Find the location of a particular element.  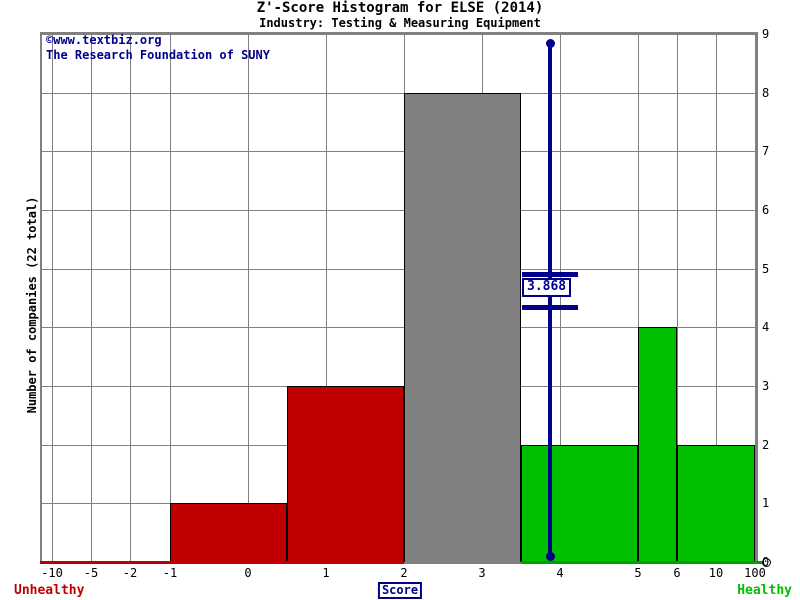

y-tick-label: 4 is located at coordinates (766, 327).